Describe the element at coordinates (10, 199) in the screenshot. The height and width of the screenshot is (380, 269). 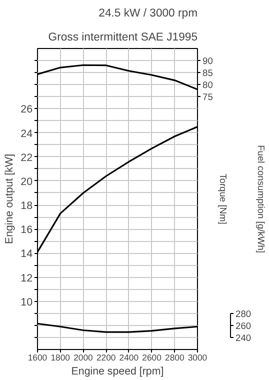
I see `y-axis-title: Engine output [kW]` at that location.